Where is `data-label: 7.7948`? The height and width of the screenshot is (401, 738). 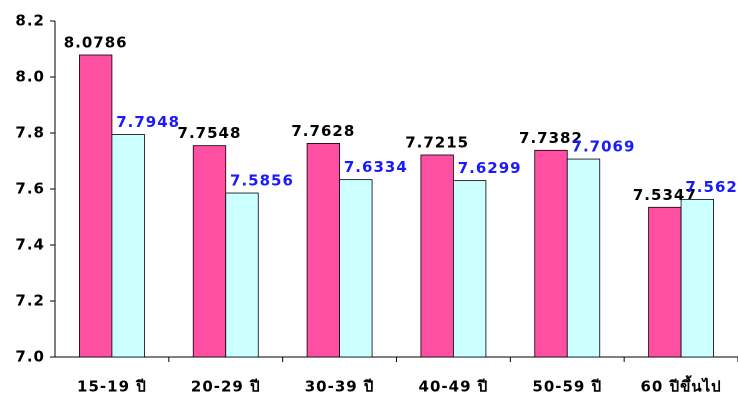
data-label: 7.7948 is located at coordinates (148, 122).